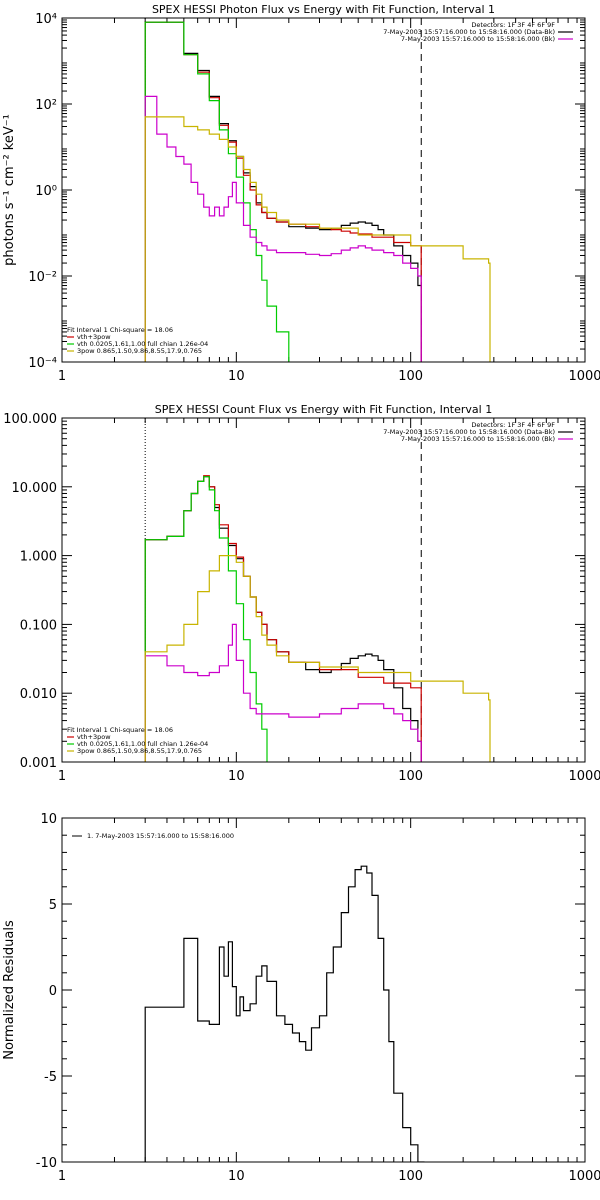  Describe the element at coordinates (35, 488) in the screenshot. I see `y-tick-label: 10.000` at that location.